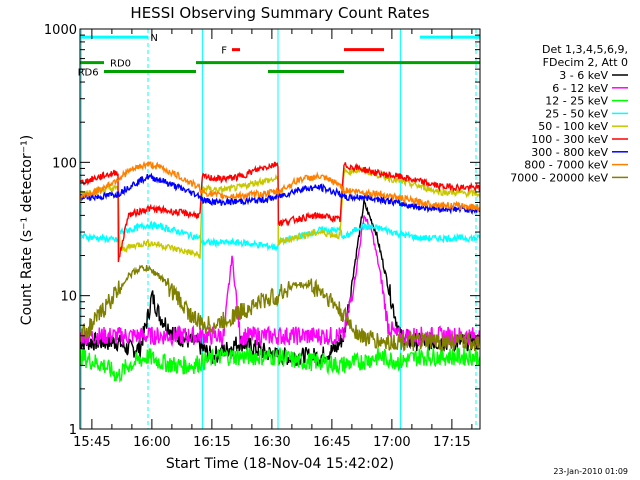  What do you see at coordinates (68, 297) in the screenshot?
I see `y-tick-label-1: 10` at bounding box center [68, 297].